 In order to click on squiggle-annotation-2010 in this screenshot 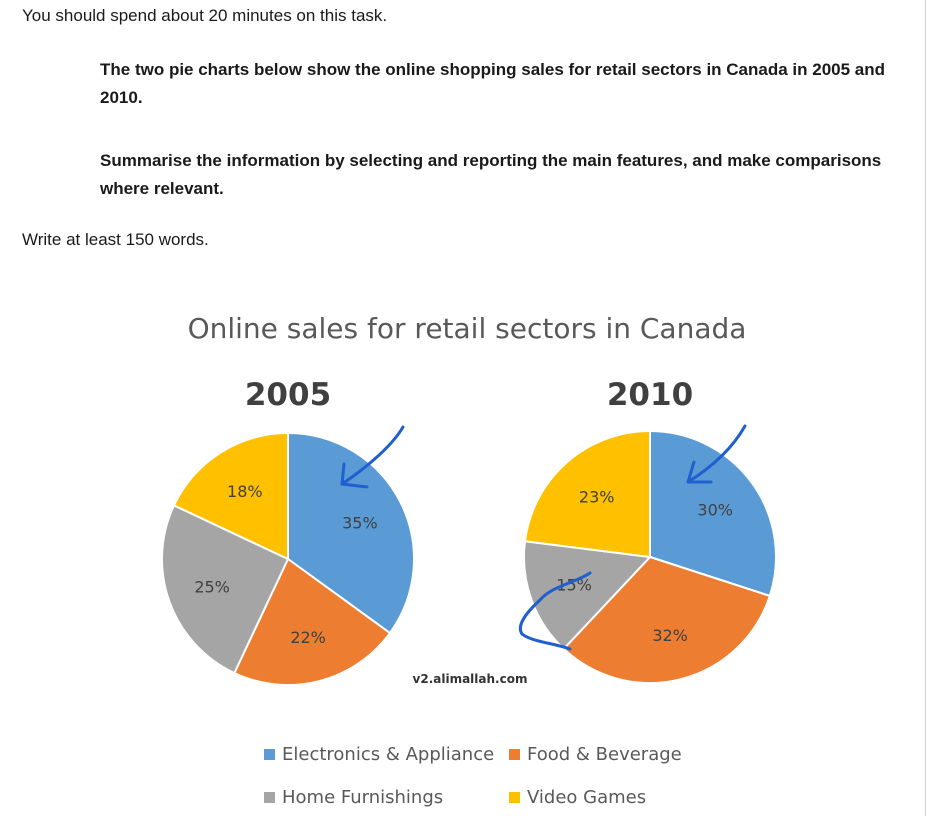, I will do `click(555, 611)`.